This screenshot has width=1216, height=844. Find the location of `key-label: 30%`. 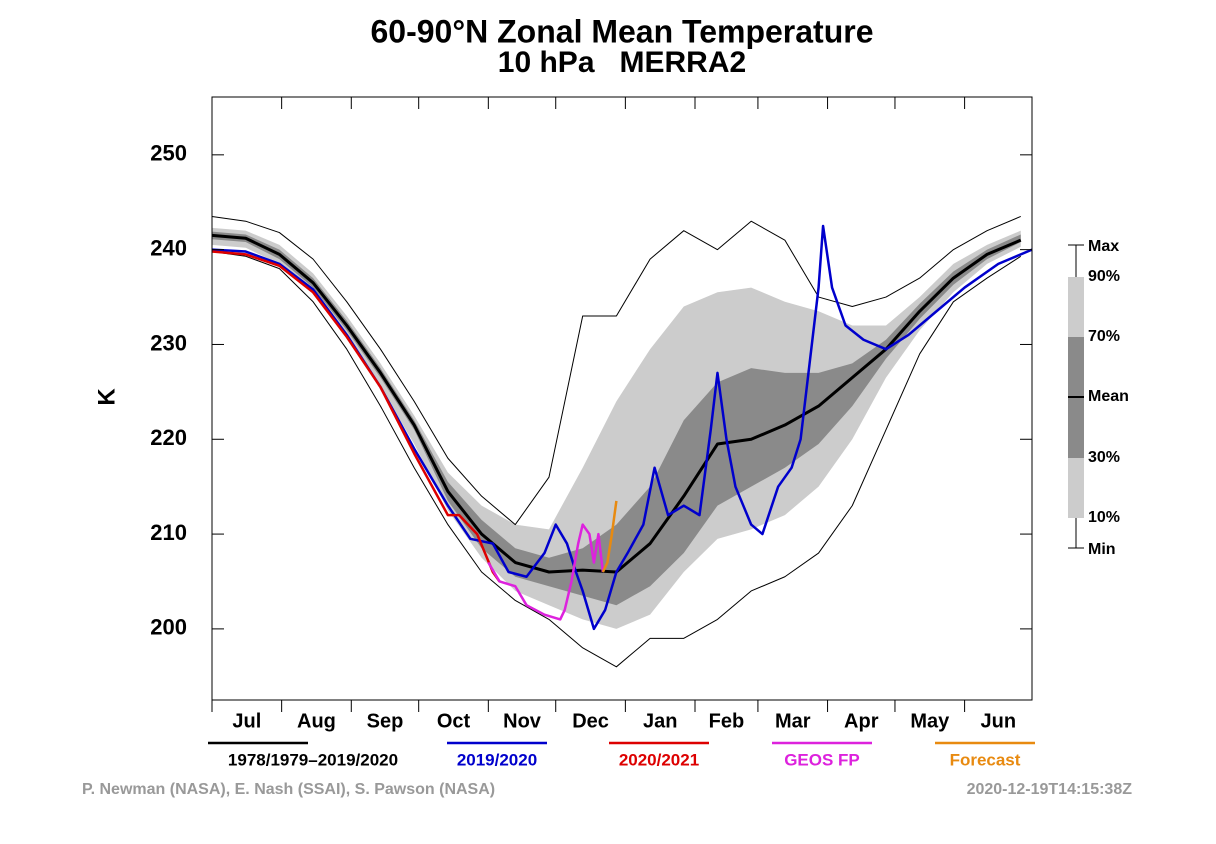

key-label: 30% is located at coordinates (1104, 457).